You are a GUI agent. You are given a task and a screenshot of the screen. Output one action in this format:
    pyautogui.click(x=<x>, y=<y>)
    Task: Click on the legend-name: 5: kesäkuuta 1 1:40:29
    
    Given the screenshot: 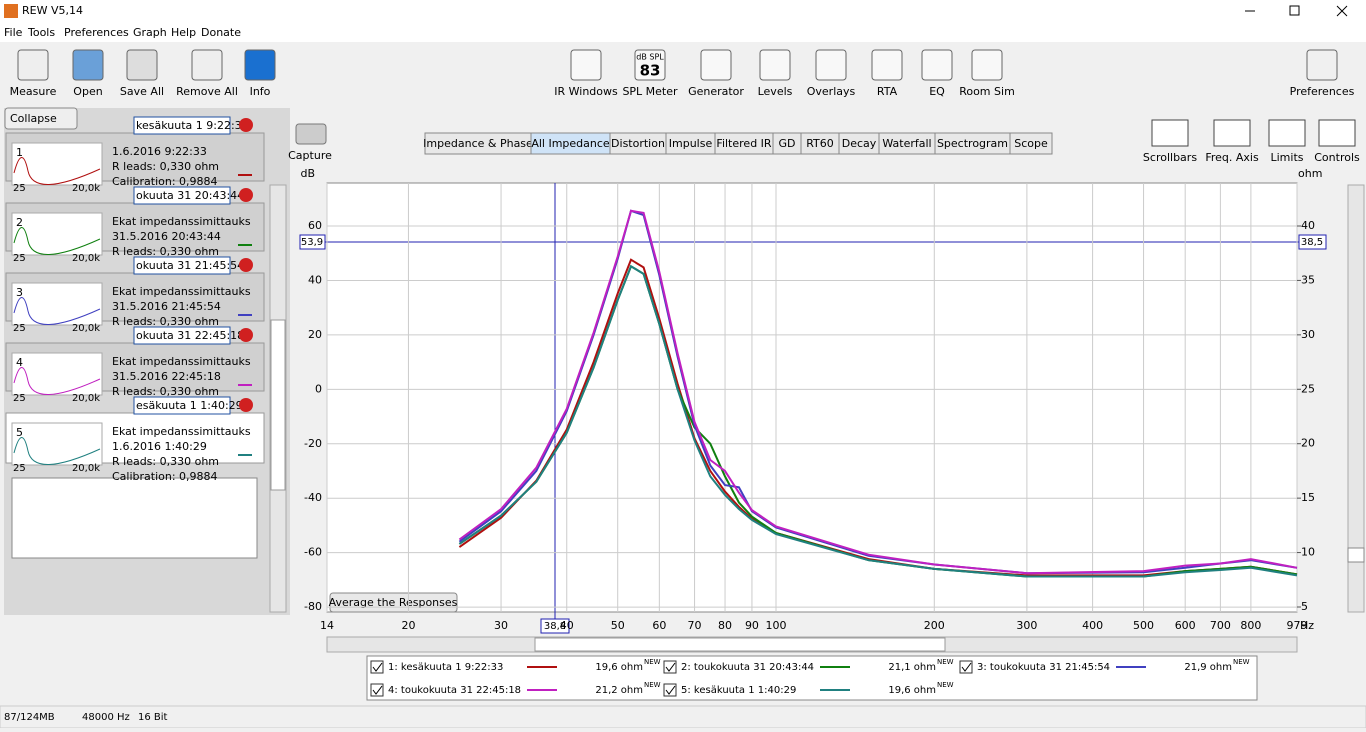 What is the action you would take?
    pyautogui.click(x=738, y=690)
    